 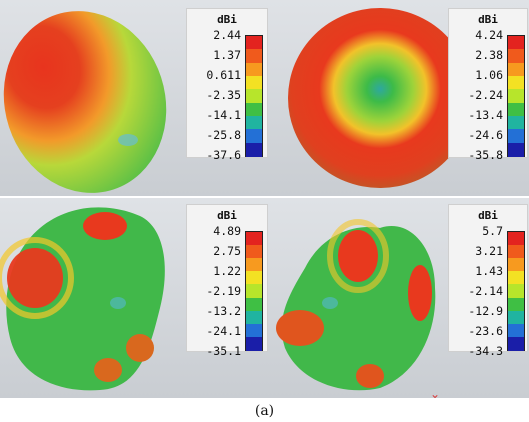 What do you see at coordinates (485, 291) in the screenshot?
I see `tick-label: -2.14` at bounding box center [485, 291].